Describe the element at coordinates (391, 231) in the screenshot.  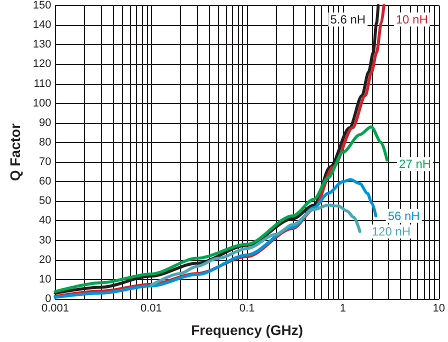
I see `series-label: 120 nH` at that location.